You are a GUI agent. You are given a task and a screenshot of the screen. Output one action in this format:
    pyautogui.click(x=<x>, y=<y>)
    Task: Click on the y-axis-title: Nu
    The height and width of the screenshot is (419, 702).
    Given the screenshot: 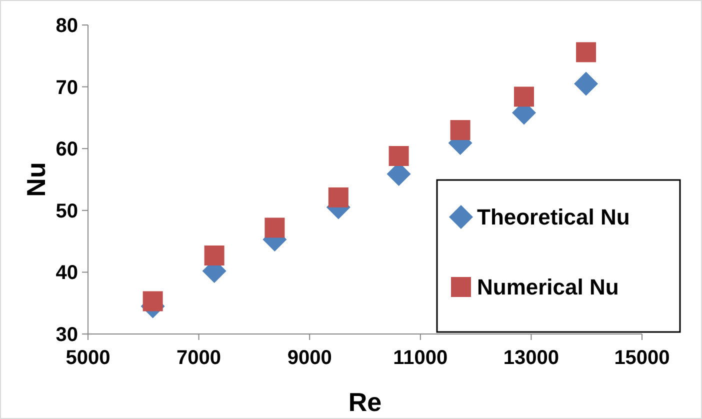 What is the action you would take?
    pyautogui.click(x=36, y=179)
    